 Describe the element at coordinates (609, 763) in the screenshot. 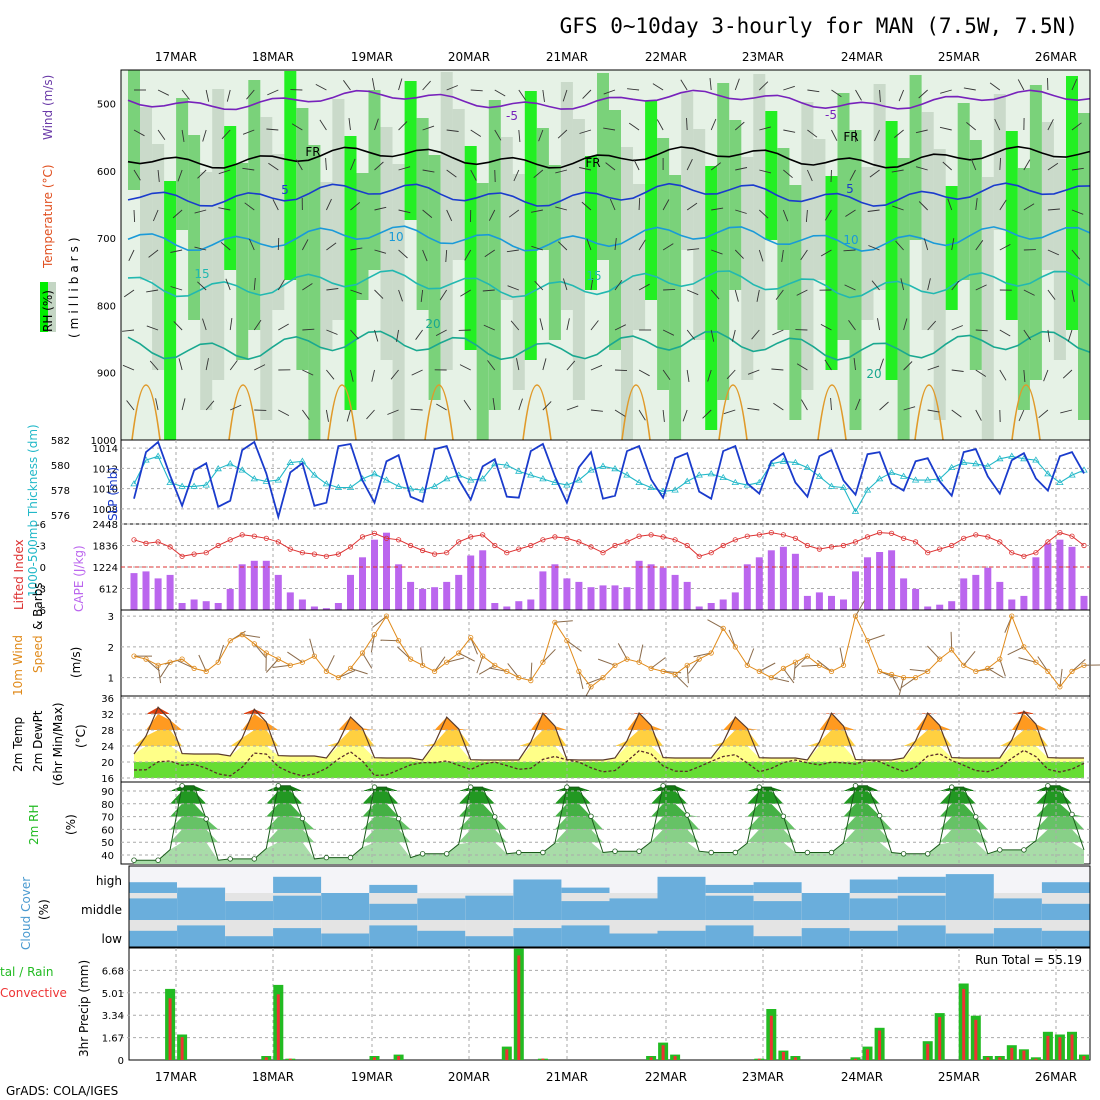

I see `dewpoint-line` at that location.